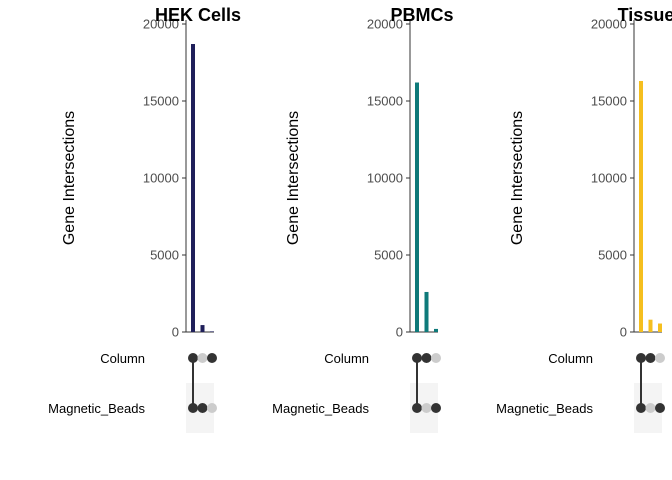 The image size is (672, 480). I want to click on panel-title: HEK Cells, so click(198, 15).